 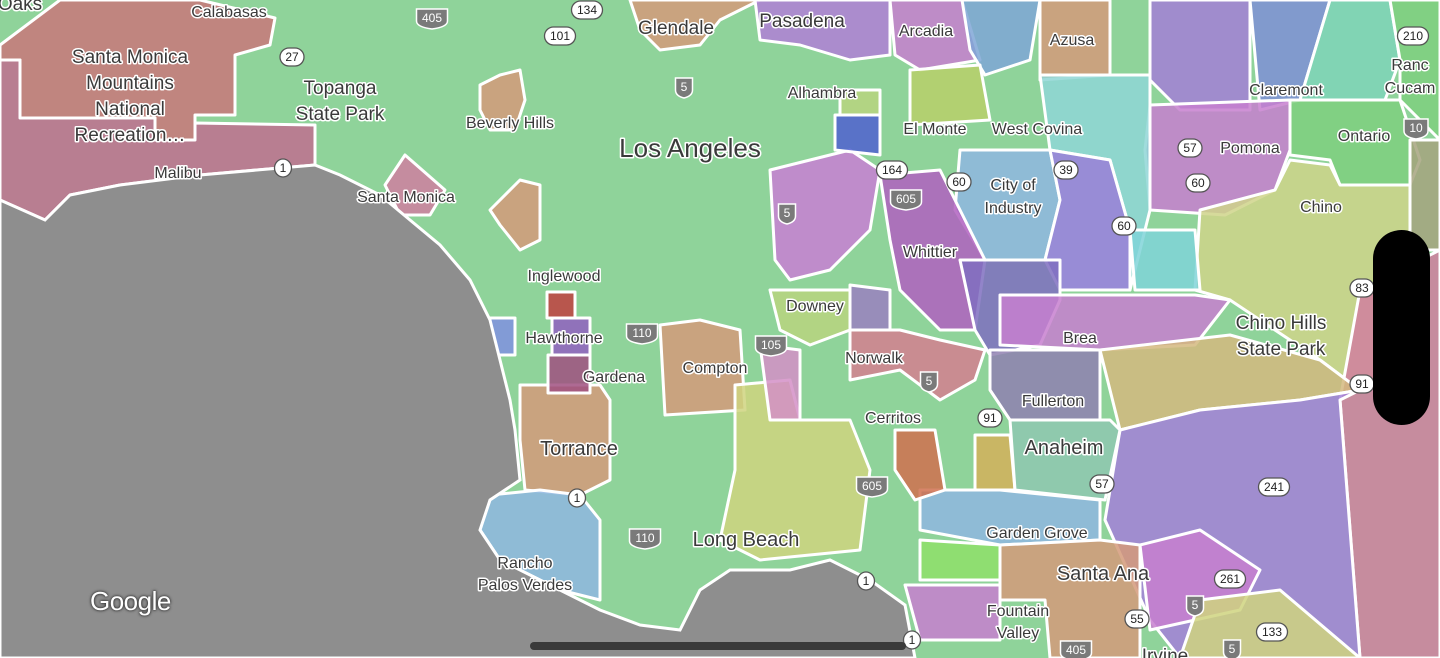 What do you see at coordinates (1350, 51) in the screenshot?
I see `region-upland` at bounding box center [1350, 51].